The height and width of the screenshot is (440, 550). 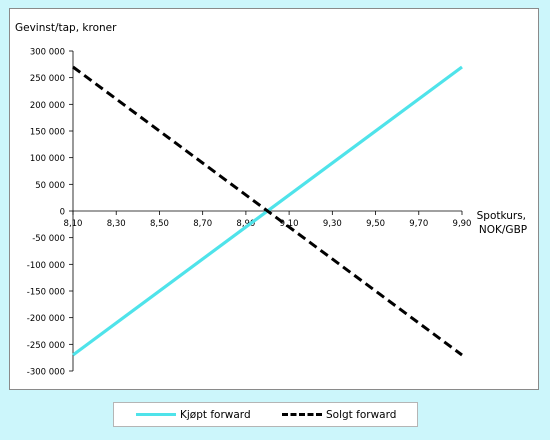 What do you see at coordinates (503, 223) in the screenshot?
I see `x-axis-title: Spotkurs, NOK/GBP` at bounding box center [503, 223].